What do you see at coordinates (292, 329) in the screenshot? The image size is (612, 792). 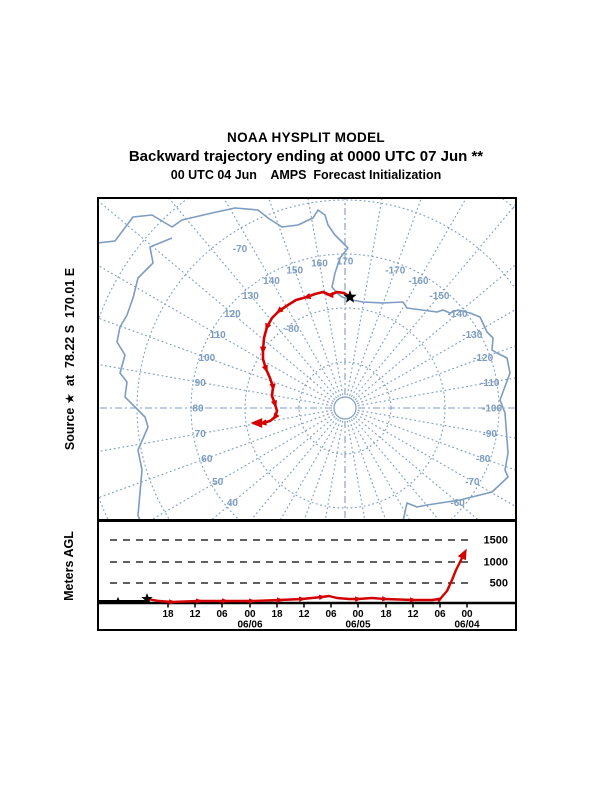 I see `latitude-label: -80` at bounding box center [292, 329].